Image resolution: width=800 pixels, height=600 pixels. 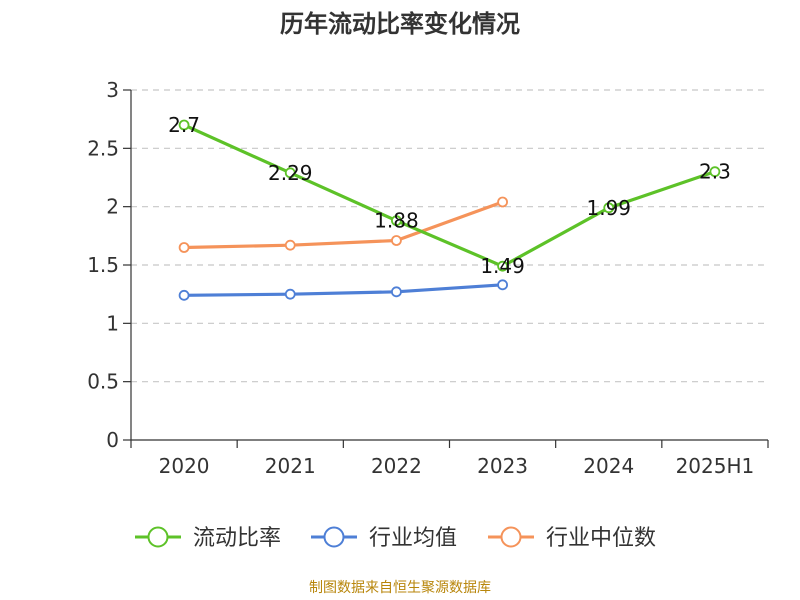 I want to click on x-tick-label: 2021, so click(x=290, y=466).